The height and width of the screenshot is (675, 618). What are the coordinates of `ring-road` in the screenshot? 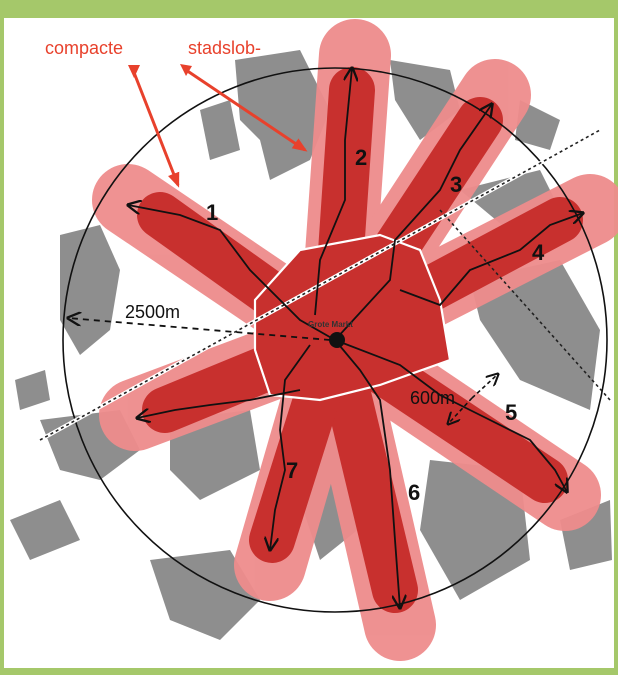 It's located at (352, 317).